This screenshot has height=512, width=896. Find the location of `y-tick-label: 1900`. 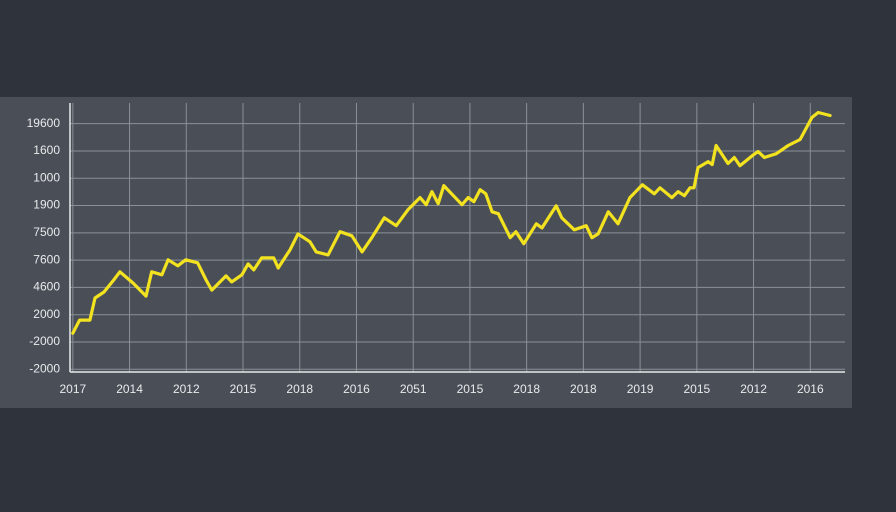

y-tick-label: 1900 is located at coordinates (46, 205).